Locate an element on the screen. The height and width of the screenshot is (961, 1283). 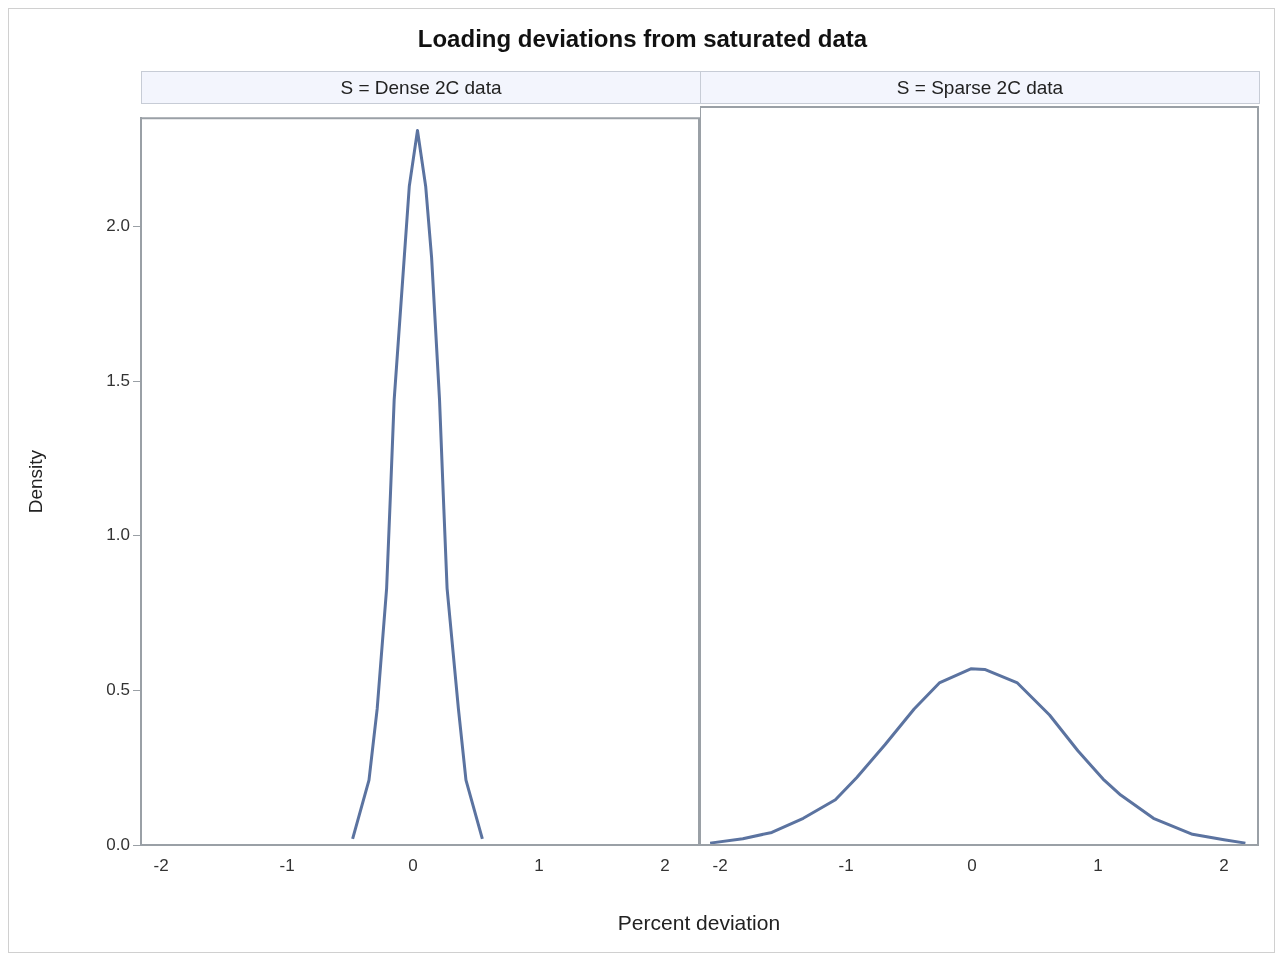
x-axis-title: Percent deviation is located at coordinates (699, 923).